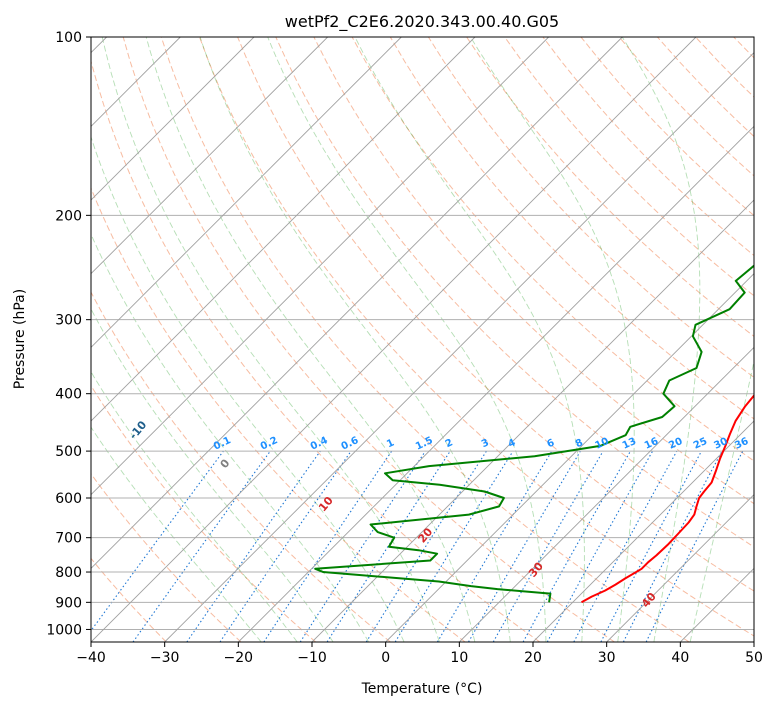 Image resolution: width=775 pixels, height=708 pixels. I want to click on mixing-ratio-label: 25, so click(700, 444).